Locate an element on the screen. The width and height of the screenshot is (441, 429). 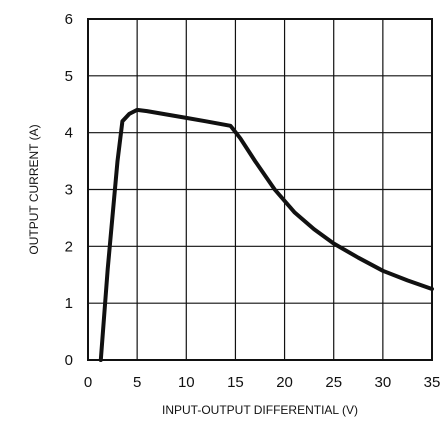
x-tick-label: 0 is located at coordinates (88, 382).